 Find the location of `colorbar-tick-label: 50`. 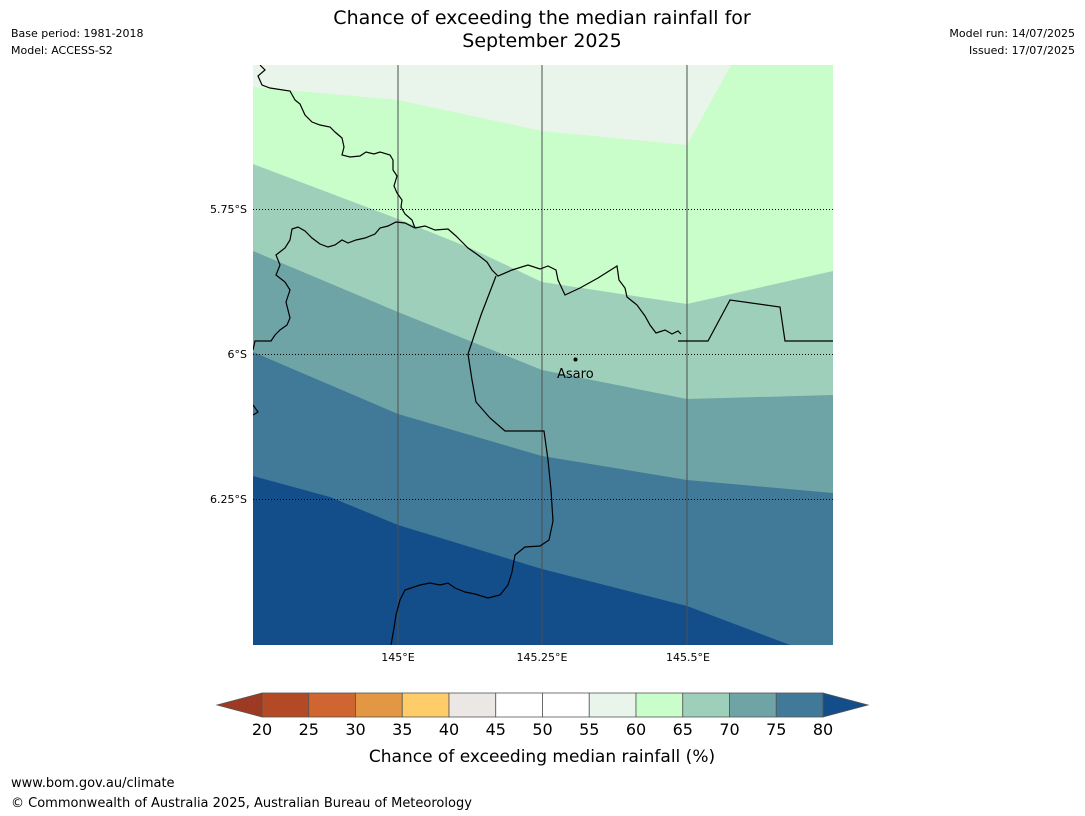

colorbar-tick-label: 50 is located at coordinates (542, 729).